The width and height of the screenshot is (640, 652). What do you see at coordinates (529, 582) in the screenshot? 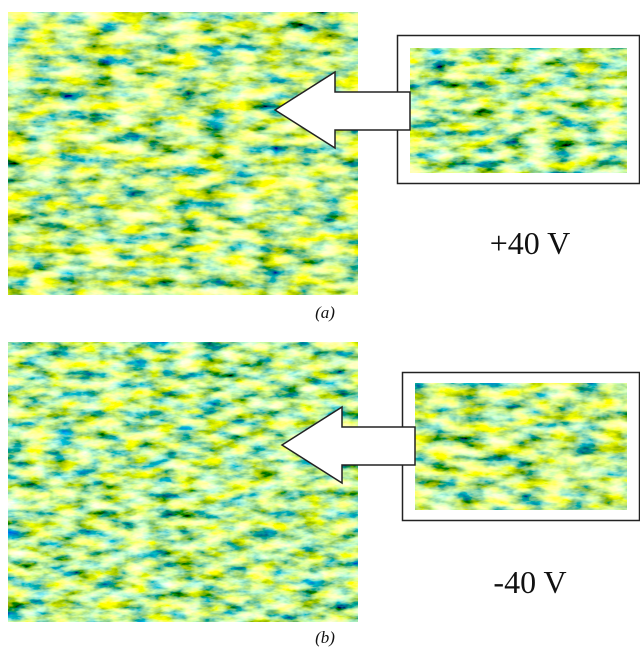
I see `voltage-label: -40 V` at bounding box center [529, 582].